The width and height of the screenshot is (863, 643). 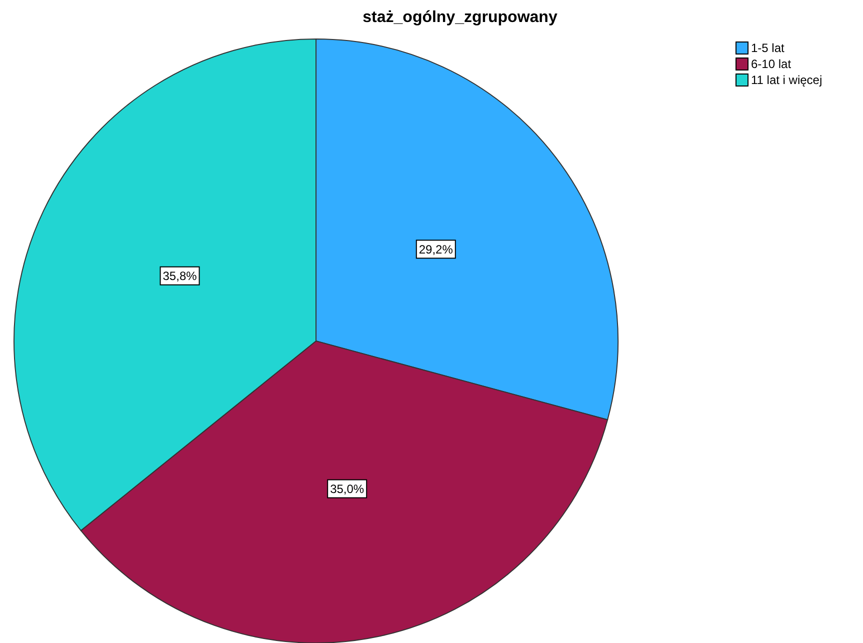 What do you see at coordinates (436, 249) in the screenshot?
I see `data-label: 29,2%` at bounding box center [436, 249].